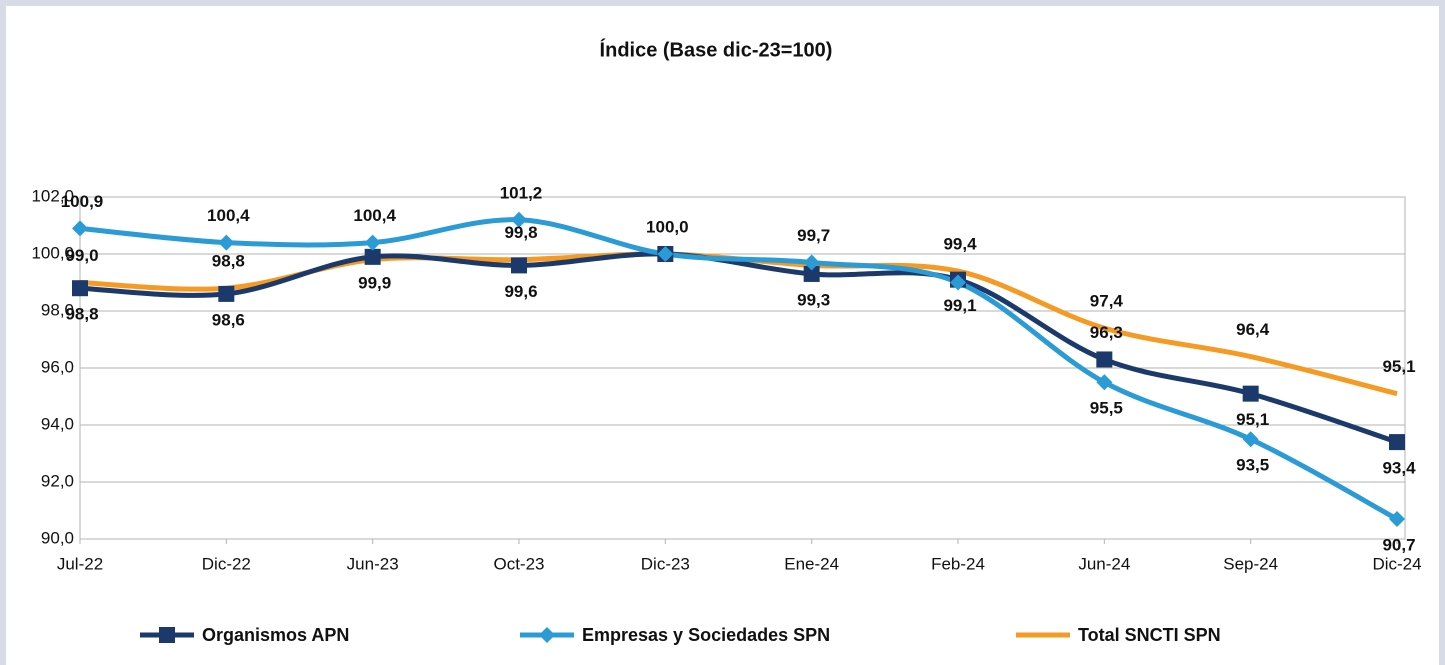  What do you see at coordinates (960, 244) in the screenshot?
I see `value-label: 99,4` at bounding box center [960, 244].